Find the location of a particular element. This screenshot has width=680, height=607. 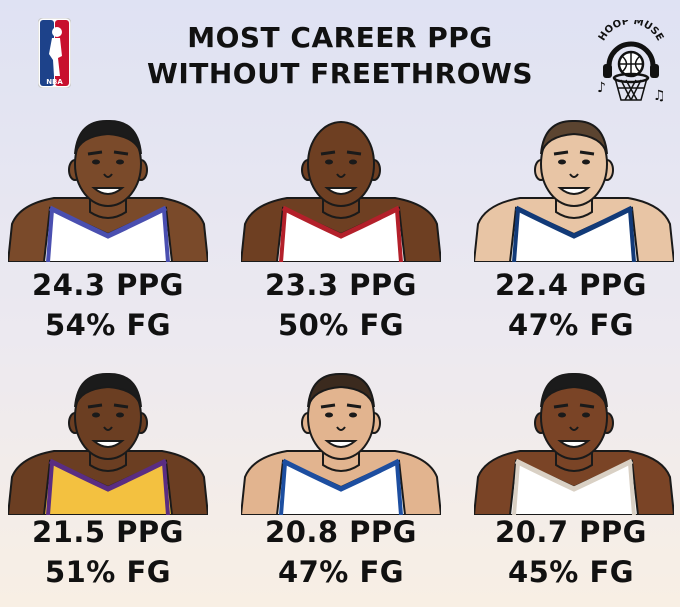

player-ppg: 20.8 PPG is located at coordinates (341, 532).